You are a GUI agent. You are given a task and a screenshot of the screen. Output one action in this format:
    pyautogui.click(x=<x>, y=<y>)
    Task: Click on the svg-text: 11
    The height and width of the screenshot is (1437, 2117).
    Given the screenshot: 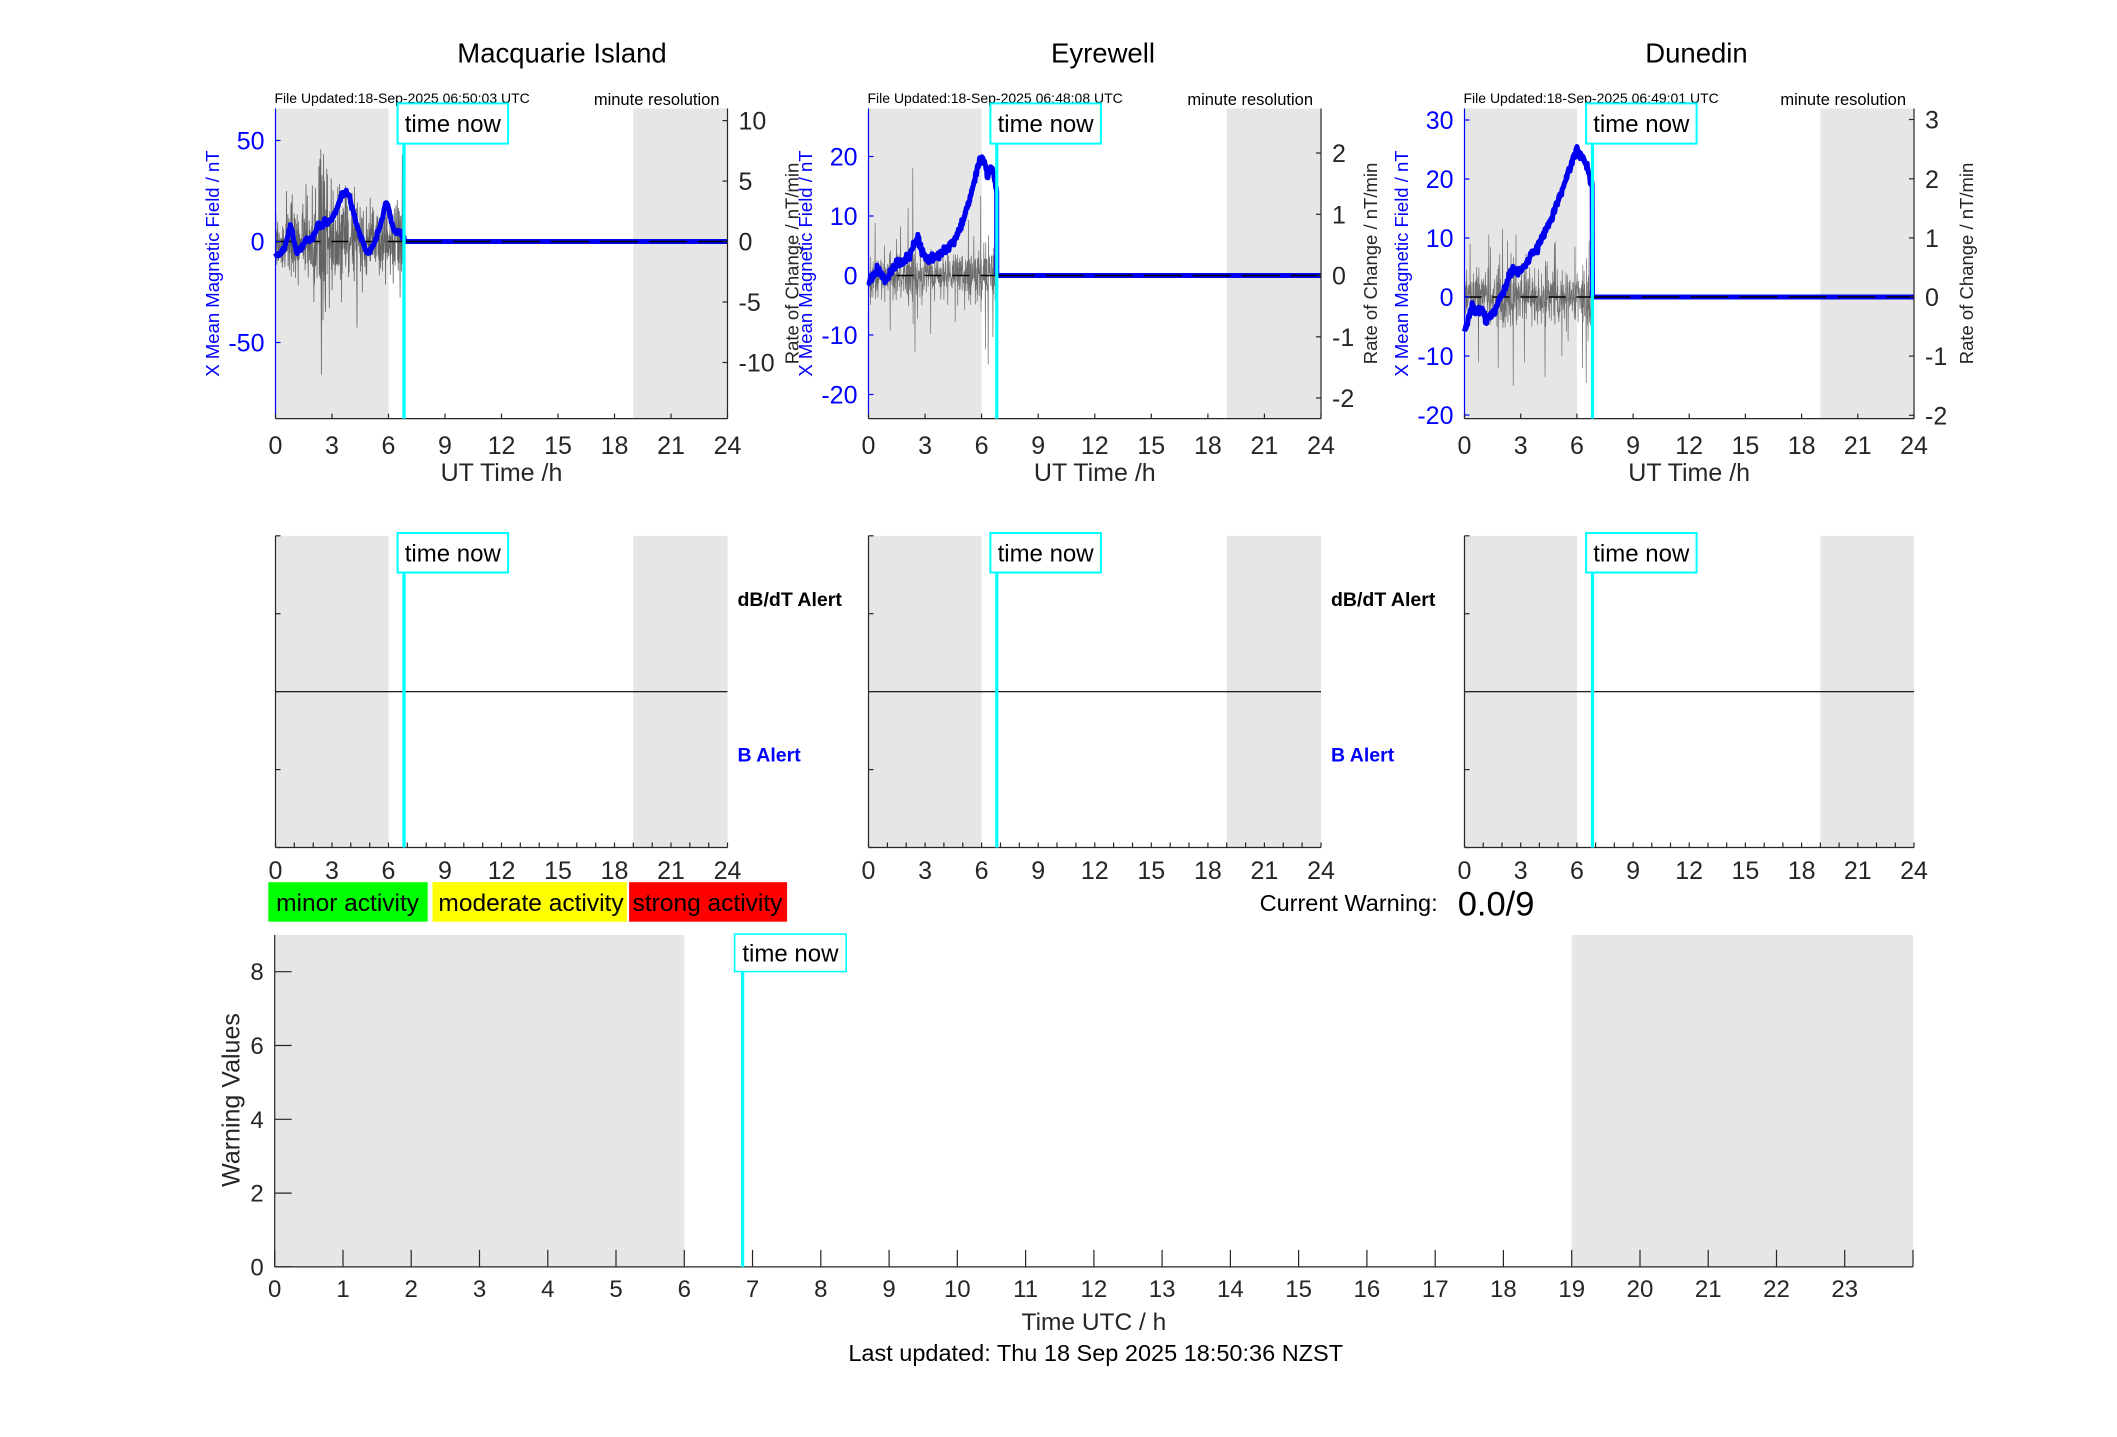 What is the action you would take?
    pyautogui.click(x=1025, y=1289)
    